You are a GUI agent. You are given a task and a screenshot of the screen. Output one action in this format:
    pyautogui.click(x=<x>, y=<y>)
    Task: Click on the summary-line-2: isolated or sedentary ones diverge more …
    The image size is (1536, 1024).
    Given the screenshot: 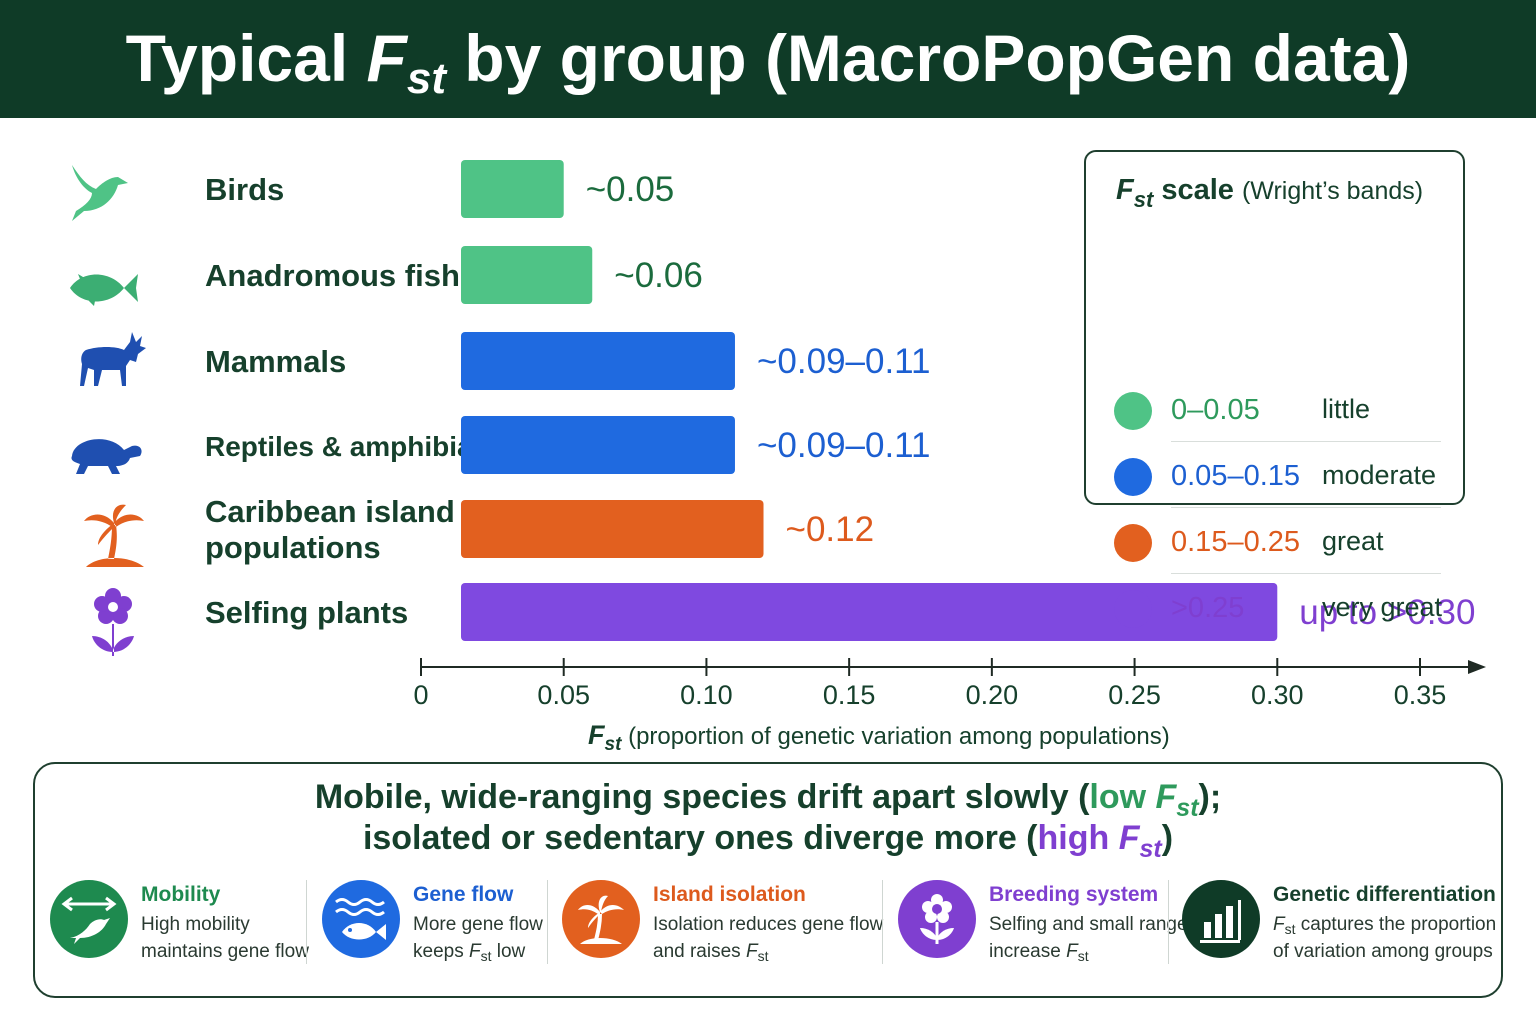 What is the action you would take?
    pyautogui.click(x=768, y=841)
    